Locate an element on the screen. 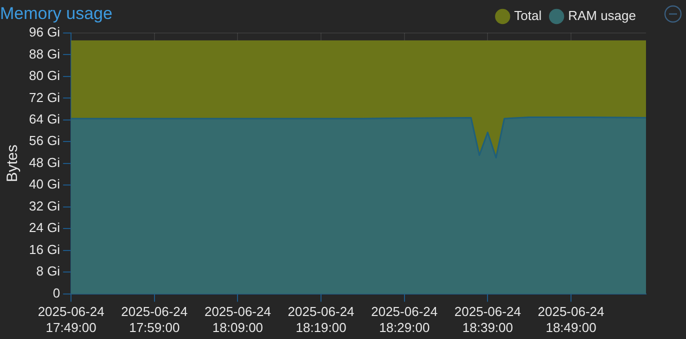  x-tick-label: 2025-06-24 17:49:00 is located at coordinates (71, 319).